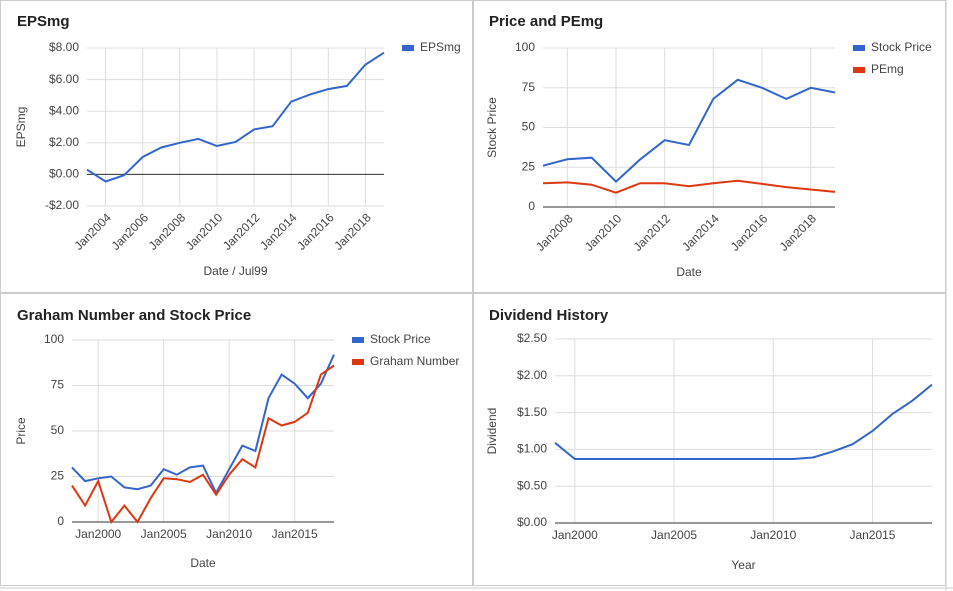 This screenshot has height=591, width=953. I want to click on y-tick-label: $0.50, so click(532, 485).